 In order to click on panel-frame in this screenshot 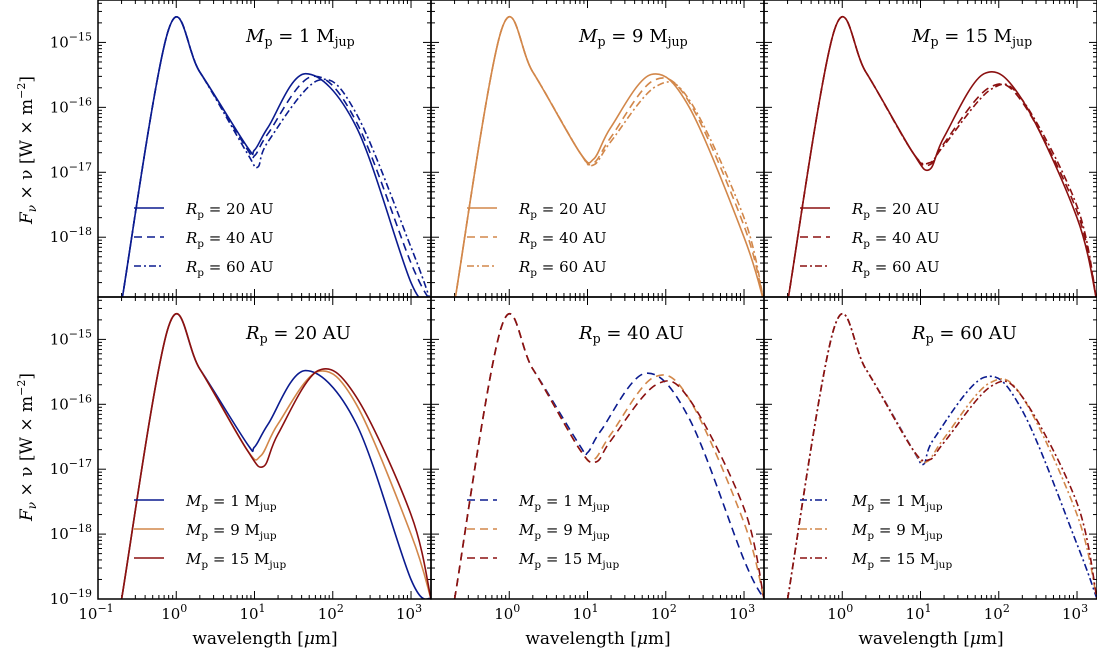, I will do `click(930, 448)`.